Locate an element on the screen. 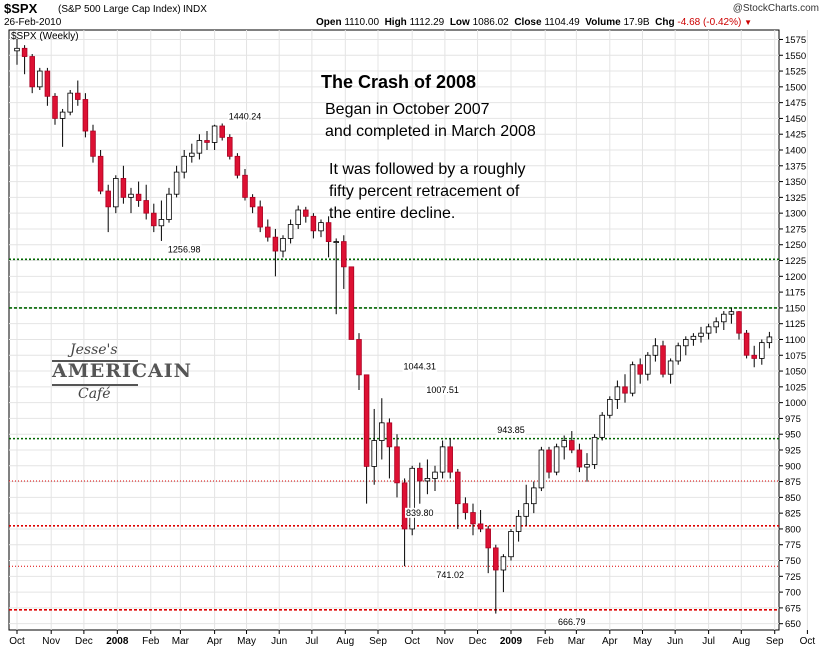 The width and height of the screenshot is (825, 648). y-tick-label: 950 is located at coordinates (793, 435).